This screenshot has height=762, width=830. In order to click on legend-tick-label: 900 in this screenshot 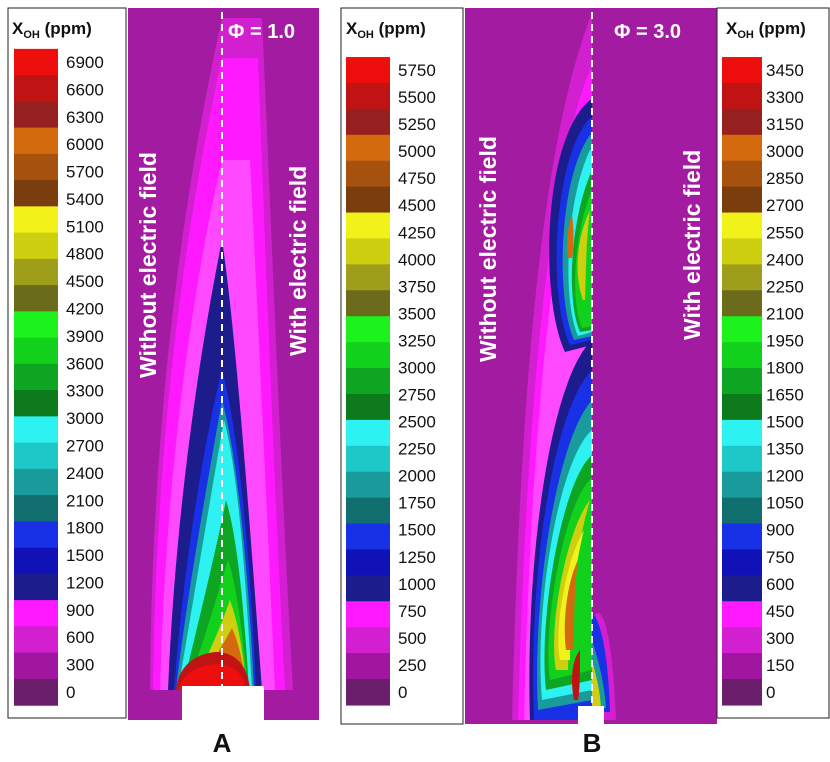, I will do `click(80, 610)`.